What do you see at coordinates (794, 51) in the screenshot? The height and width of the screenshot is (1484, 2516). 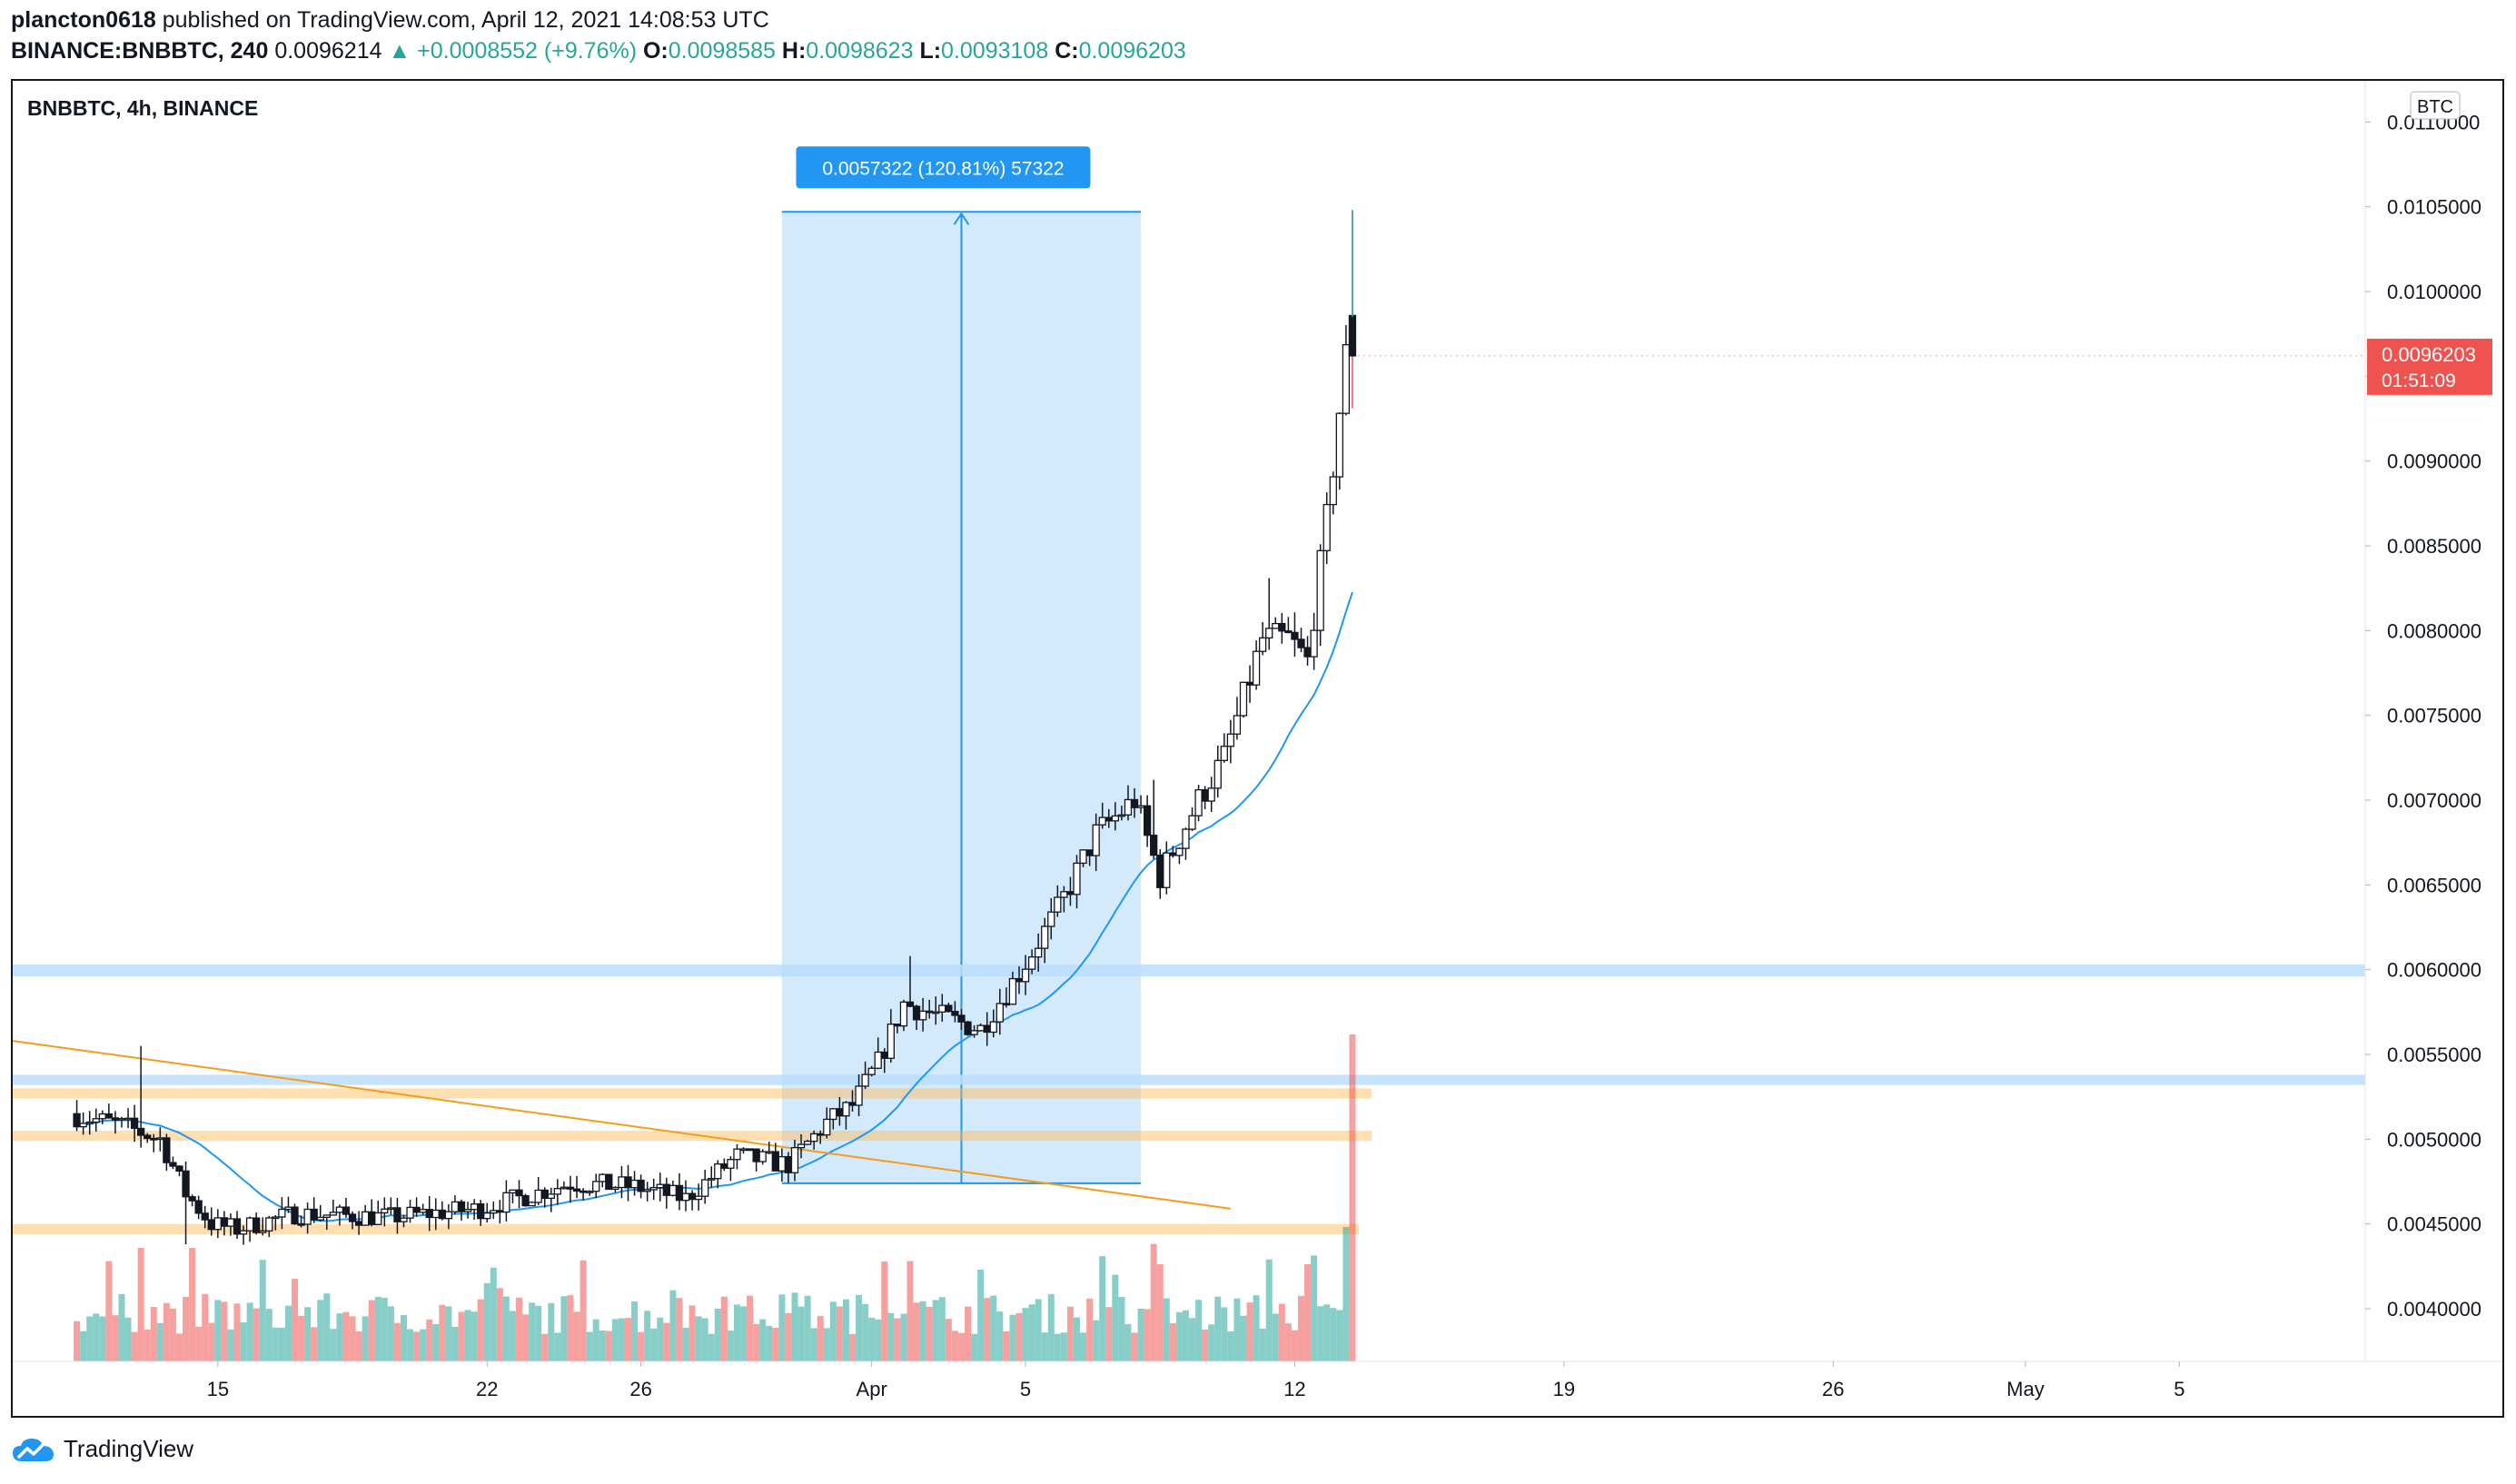 I see `high-label: H:` at bounding box center [794, 51].